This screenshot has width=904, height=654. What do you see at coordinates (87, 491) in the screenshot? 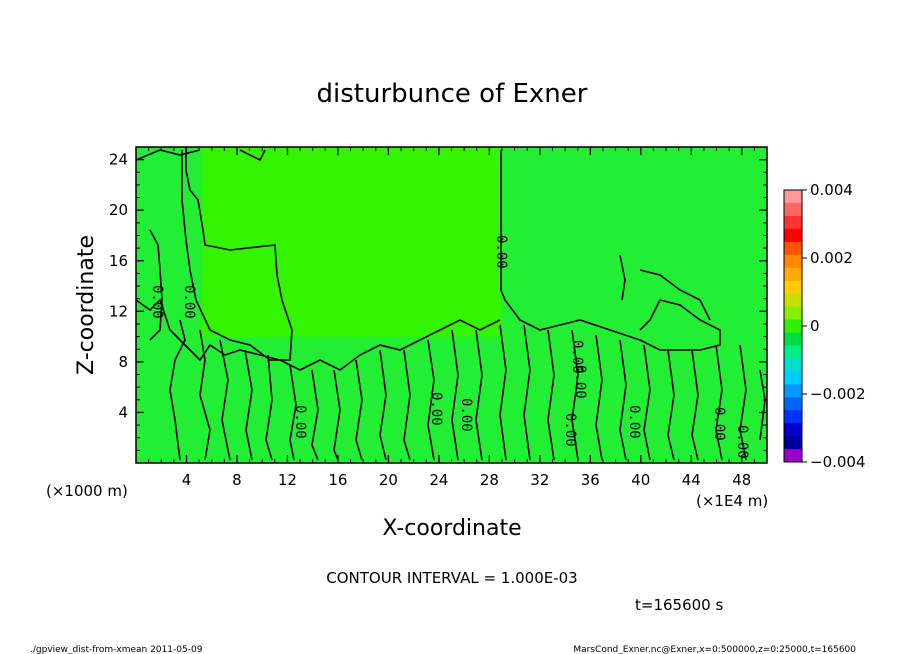
I see `y-unit-label: (×1000 m)` at bounding box center [87, 491].